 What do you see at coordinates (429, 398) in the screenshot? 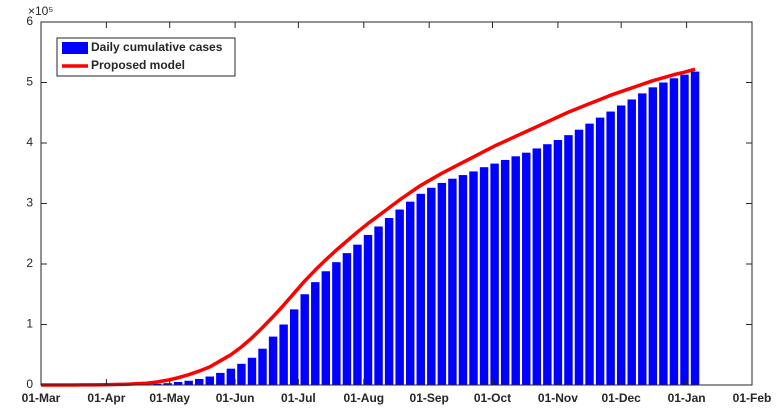
I see `x-tick-label: 01-Sep` at bounding box center [429, 398].